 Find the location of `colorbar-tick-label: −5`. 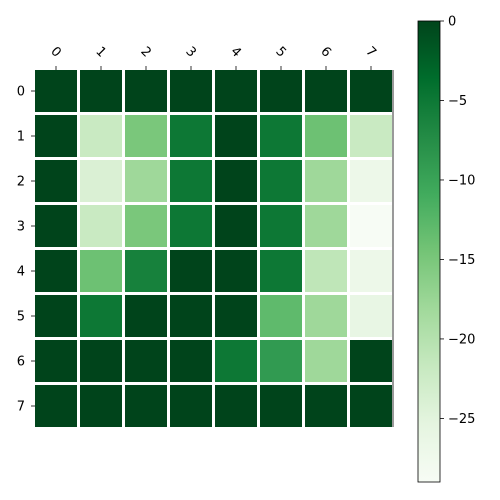

colorbar-tick-label: −5 is located at coordinates (457, 101).